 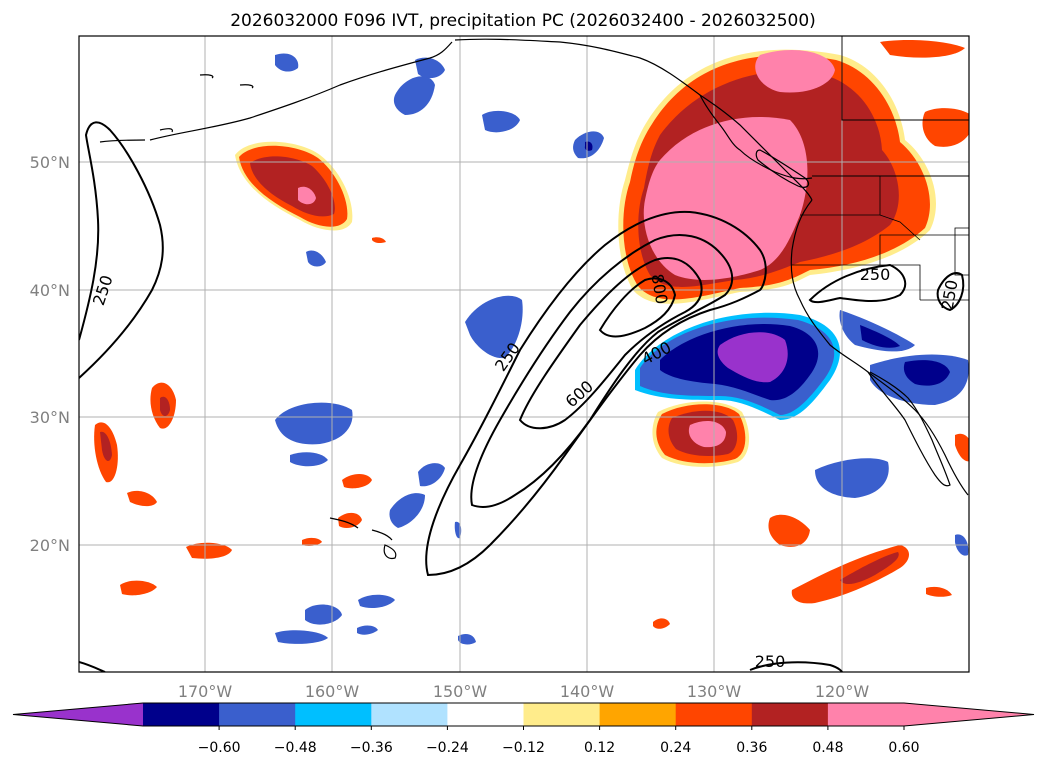 I want to click on colorbar-tick-label: −0.60, so click(x=219, y=748).